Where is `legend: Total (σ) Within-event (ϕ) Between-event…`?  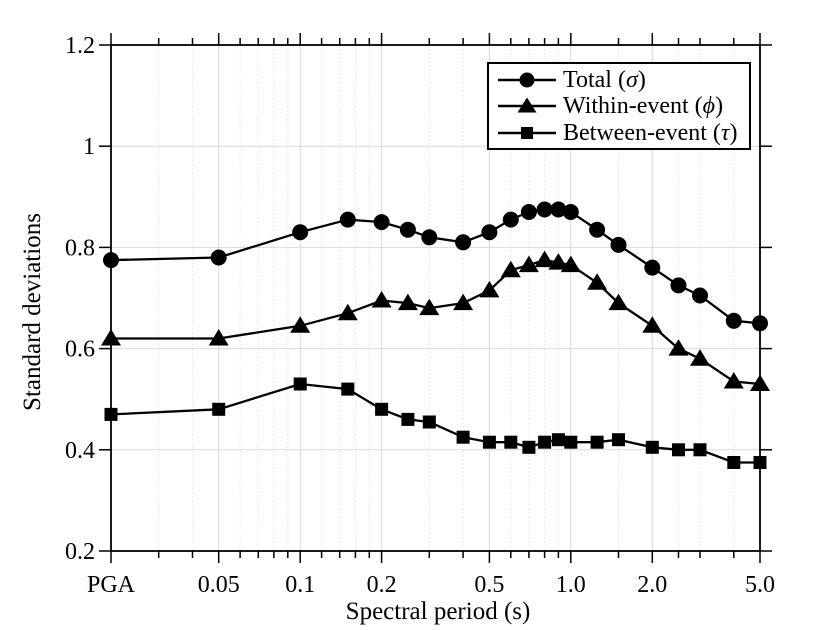
legend: Total (σ) Within-event (ϕ) Between-event… is located at coordinates (619, 106).